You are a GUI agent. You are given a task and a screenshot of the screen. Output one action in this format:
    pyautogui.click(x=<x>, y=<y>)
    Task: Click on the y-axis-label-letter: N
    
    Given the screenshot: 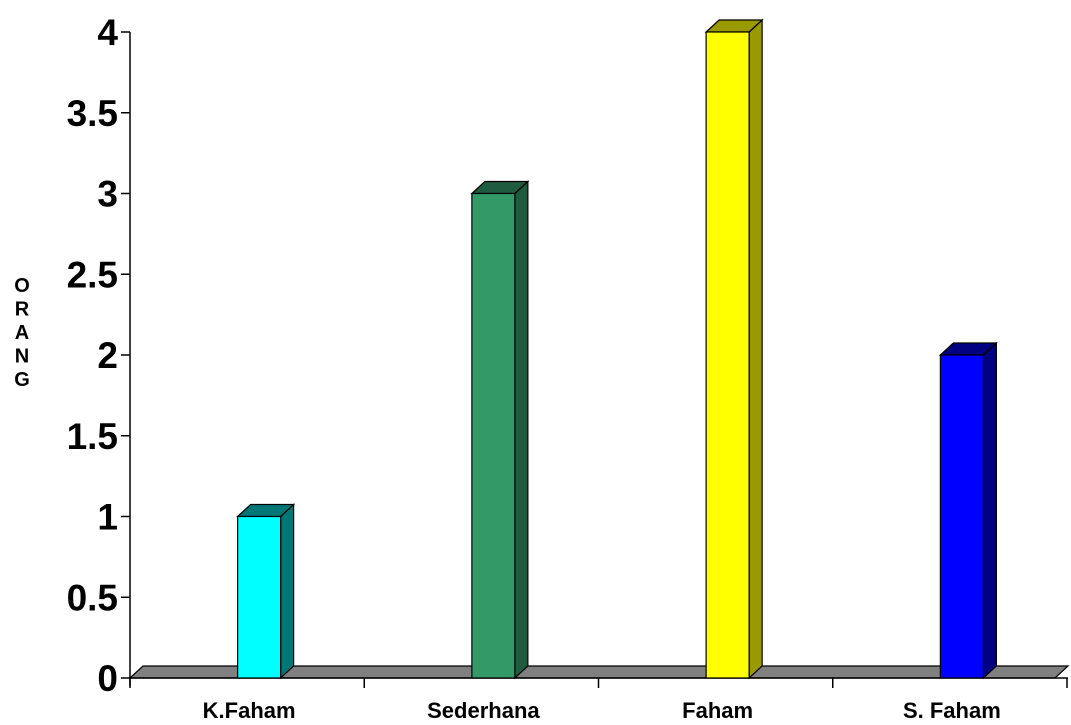 What is the action you would take?
    pyautogui.click(x=22, y=357)
    